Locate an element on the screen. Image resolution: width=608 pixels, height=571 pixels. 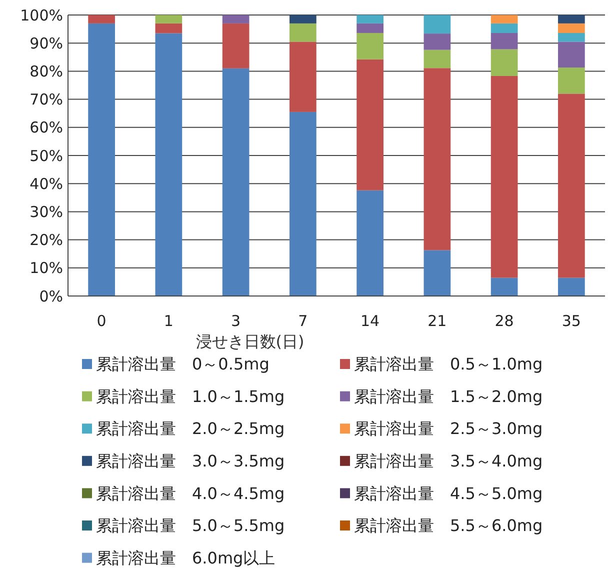
y-tick-label: 50% is located at coordinates (46, 155).